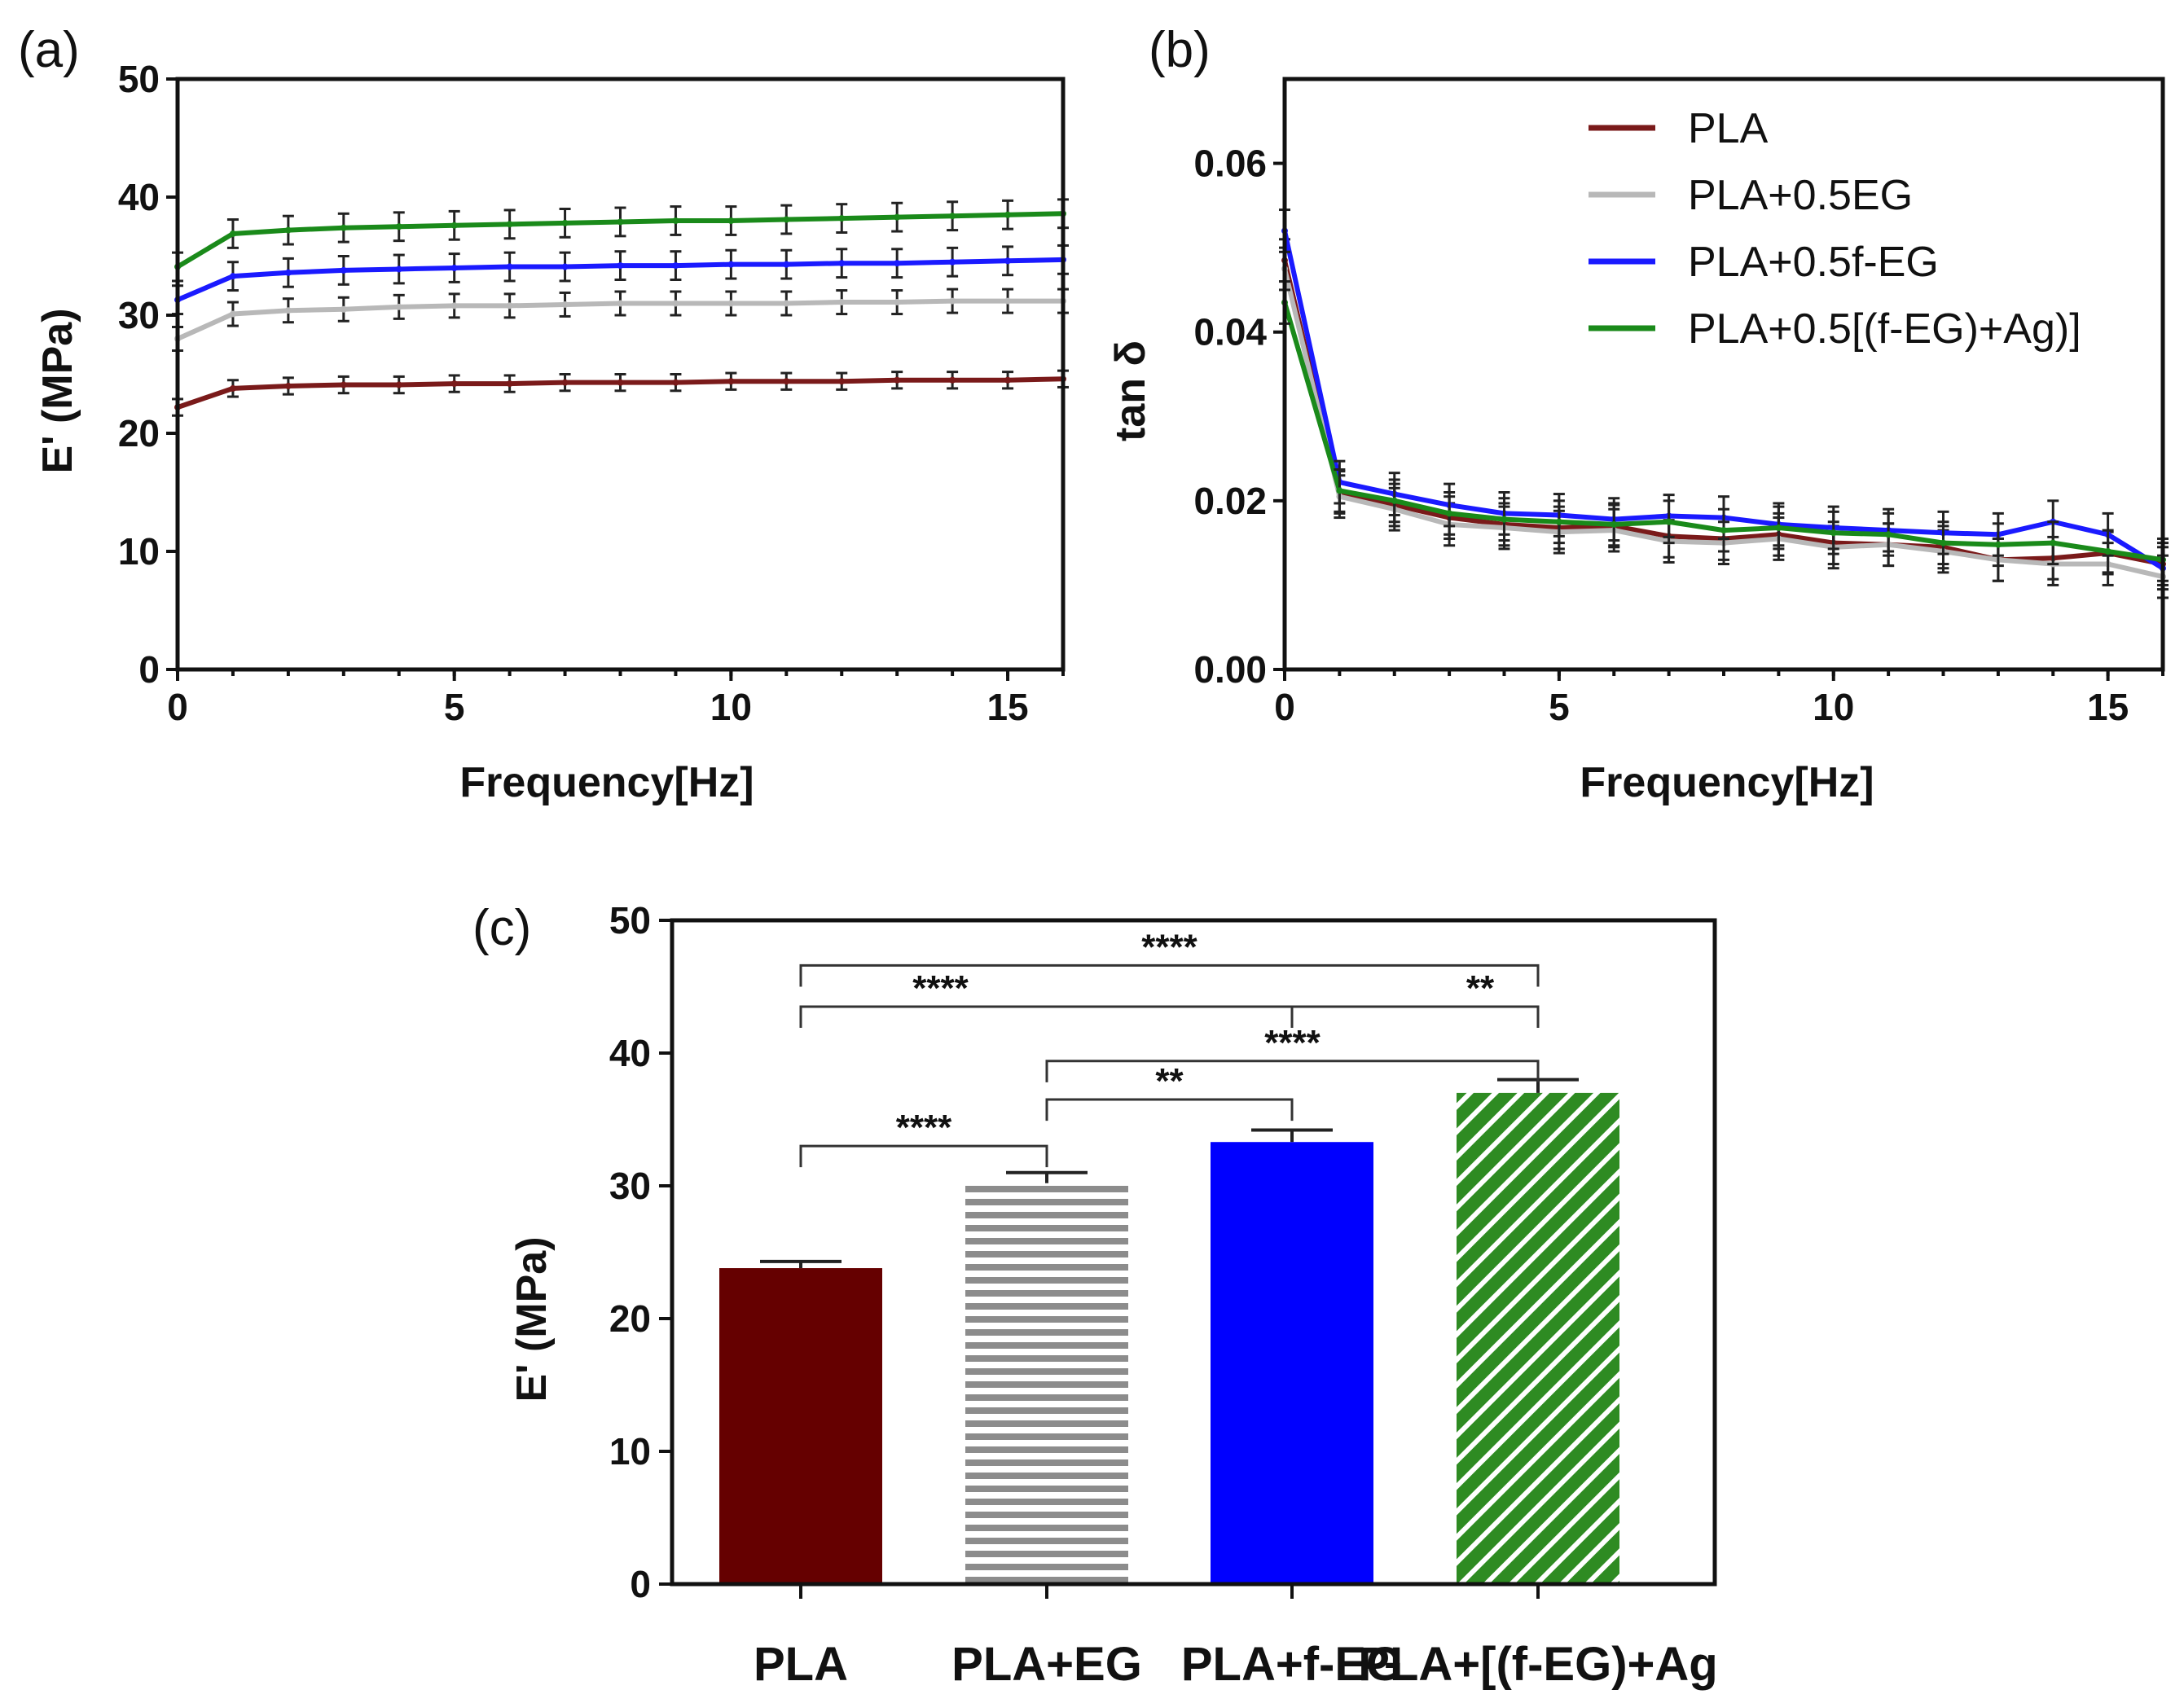 The image size is (2184, 1703). Describe the element at coordinates (454, 707) in the screenshot. I see `panel-a-xtick-label: 5` at that location.